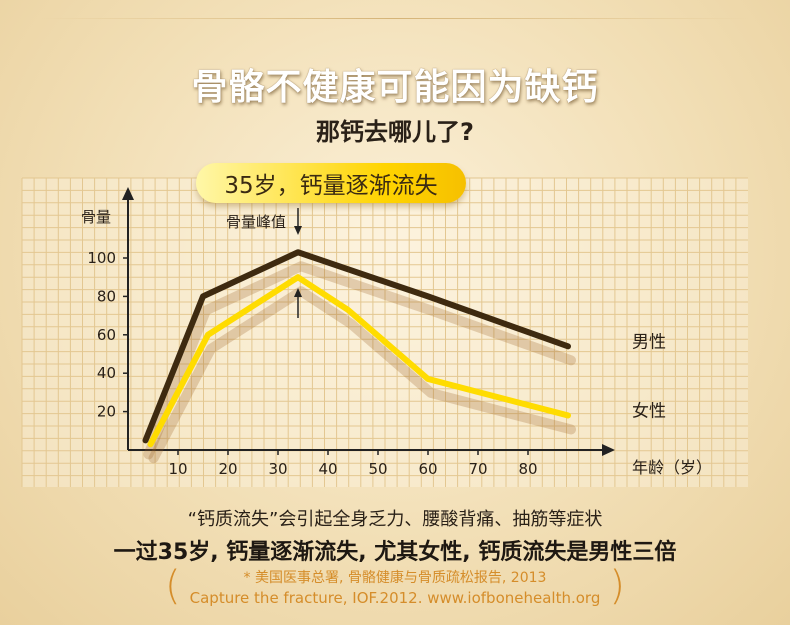 The height and width of the screenshot is (625, 790). I want to click on x-axis-title: 年龄（岁）, so click(672, 467).